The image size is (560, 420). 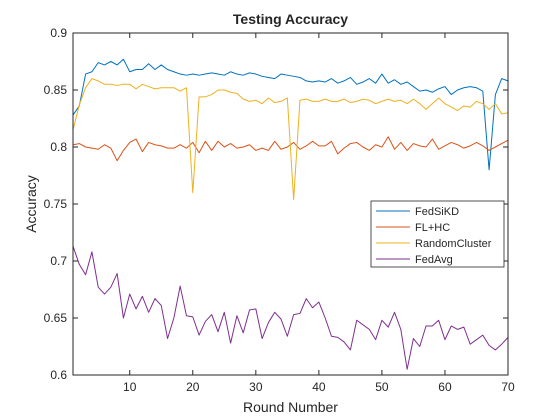 What do you see at coordinates (508, 387) in the screenshot?
I see `x-tick-label: 70` at bounding box center [508, 387].